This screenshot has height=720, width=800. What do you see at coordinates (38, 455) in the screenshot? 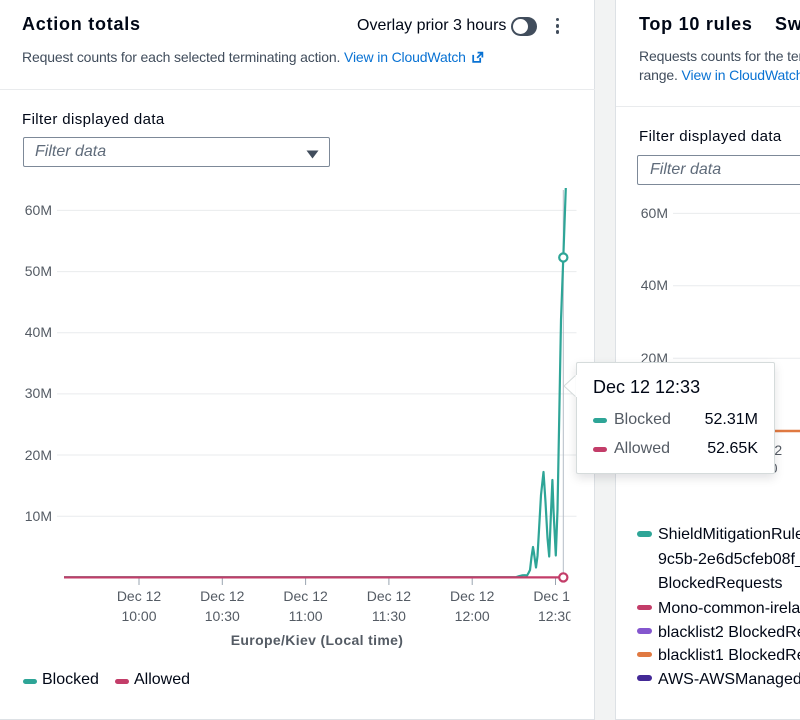
I see `svg-text: 20M` at bounding box center [38, 455].